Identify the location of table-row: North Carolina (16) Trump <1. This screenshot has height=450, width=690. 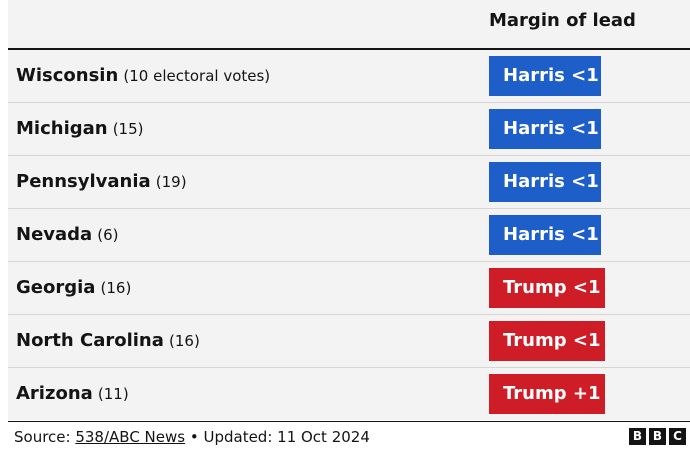
(349, 341).